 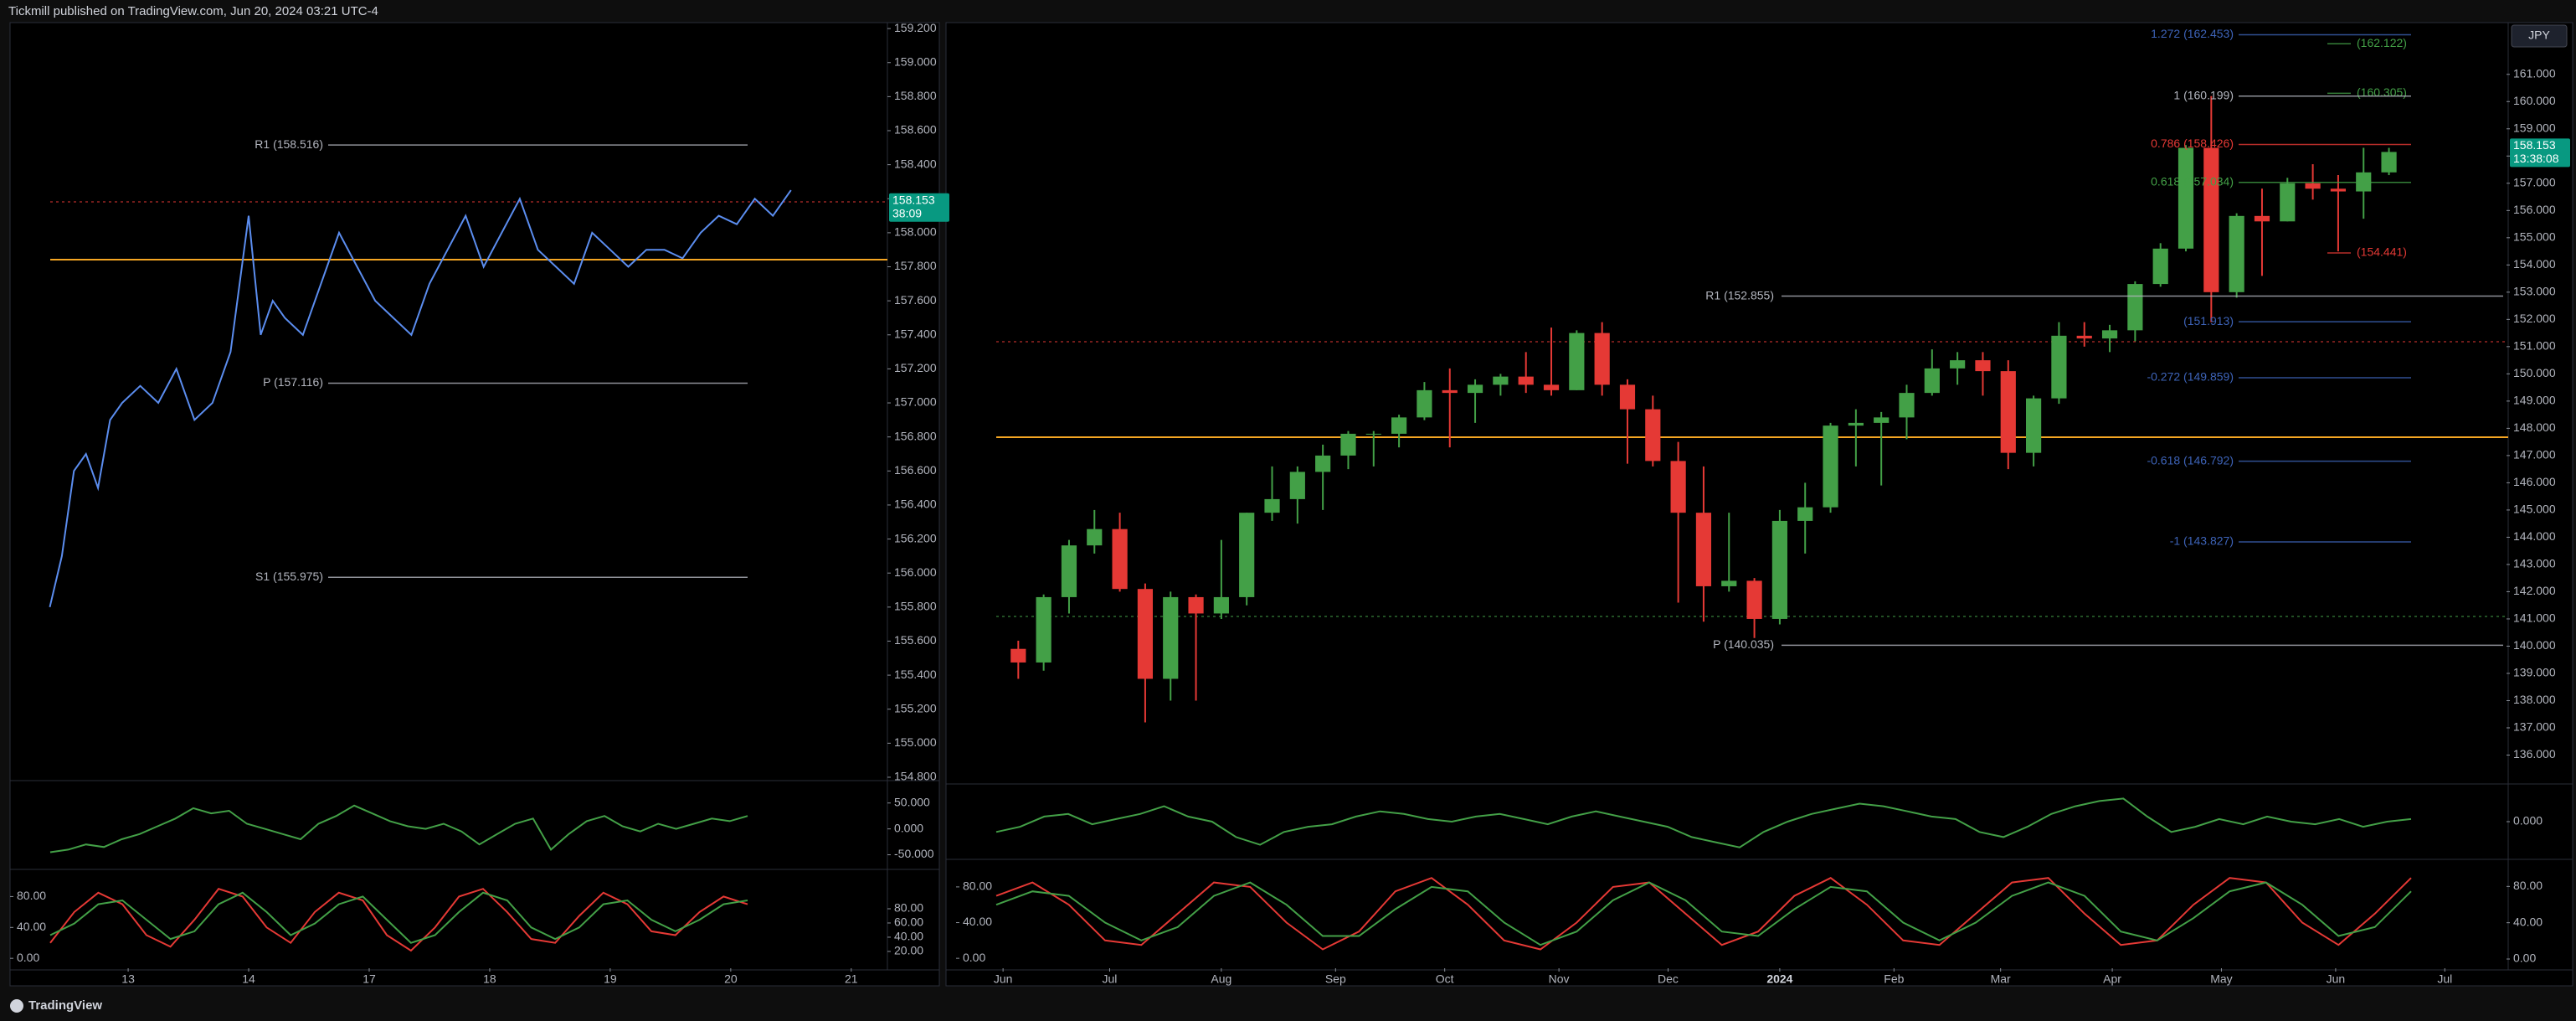 I want to click on y-tick-label: 140.000, so click(x=2534, y=645).